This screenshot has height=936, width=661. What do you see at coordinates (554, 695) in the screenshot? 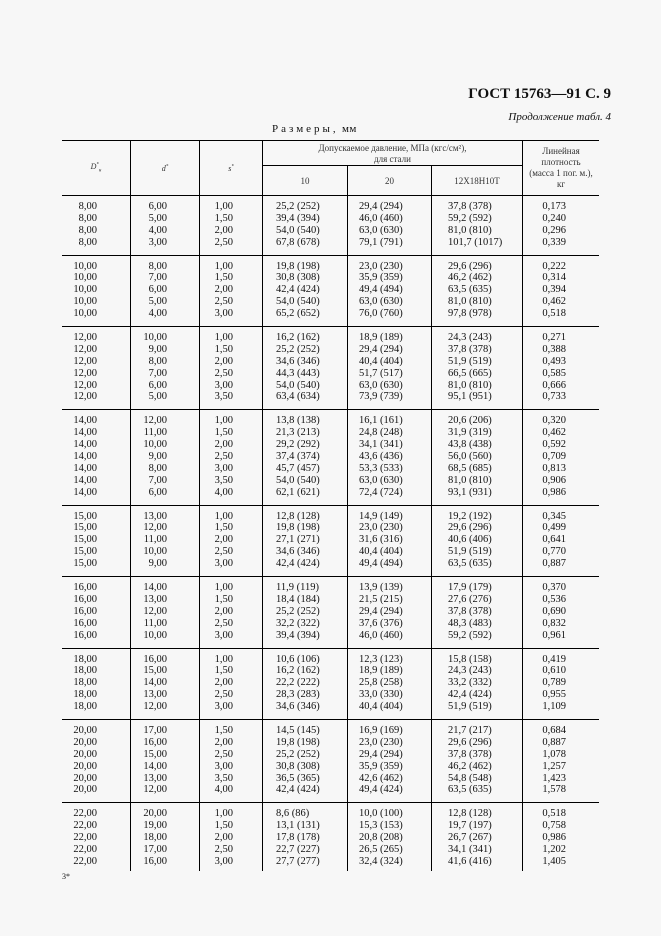
I see `cell-linear-density: 0,955` at bounding box center [554, 695].